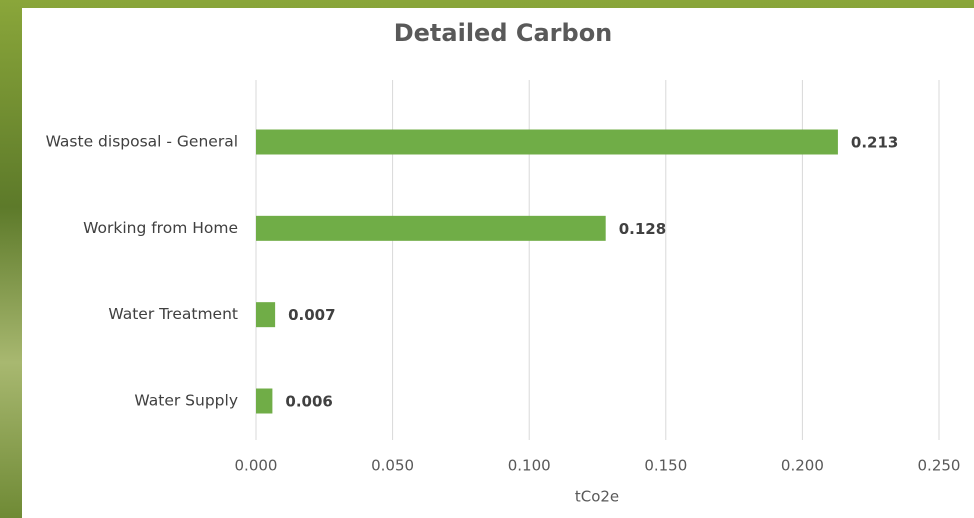  I want to click on y-tick-label: Working from Home, so click(160, 228).